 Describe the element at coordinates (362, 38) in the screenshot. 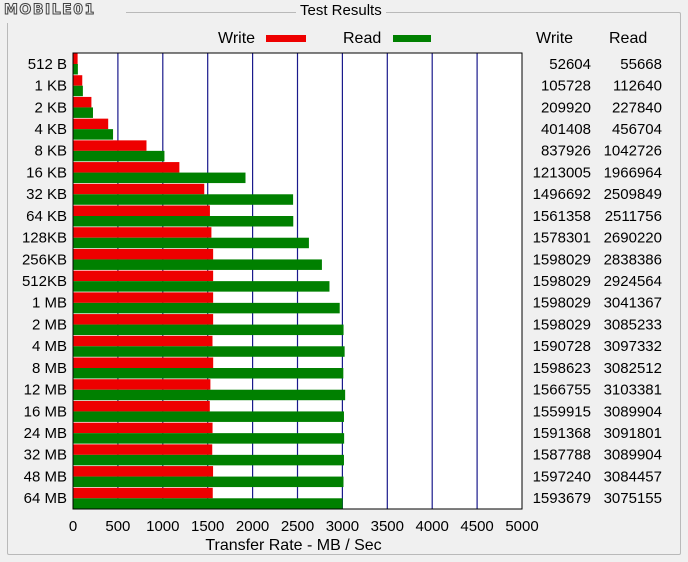

I see `legend-read-label: Read` at that location.